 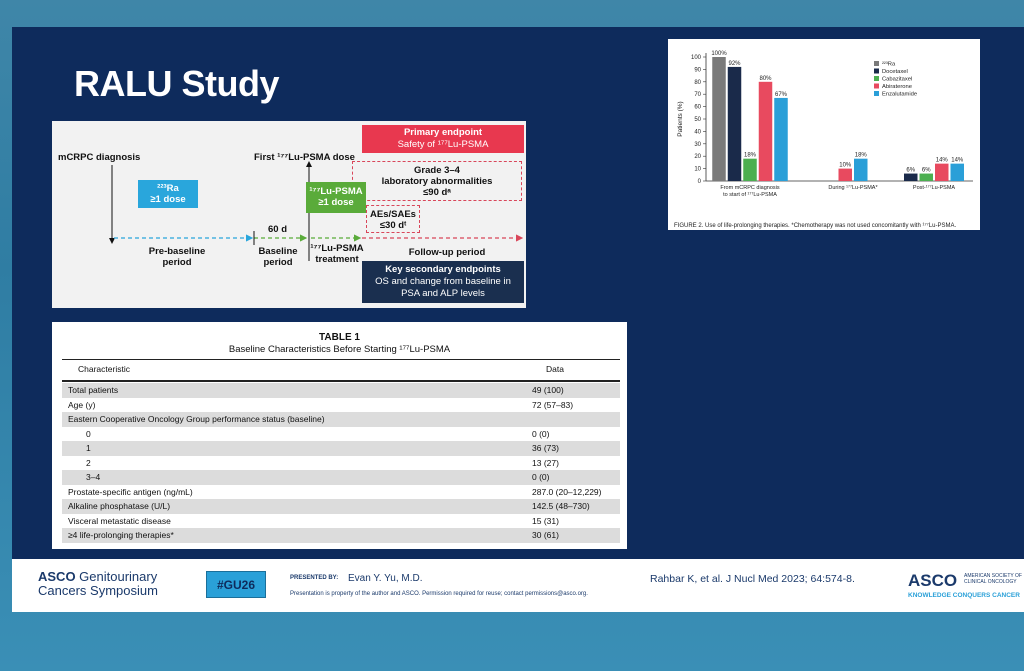 I want to click on table-row: Age (y) 72 (57–83), so click(x=341, y=405).